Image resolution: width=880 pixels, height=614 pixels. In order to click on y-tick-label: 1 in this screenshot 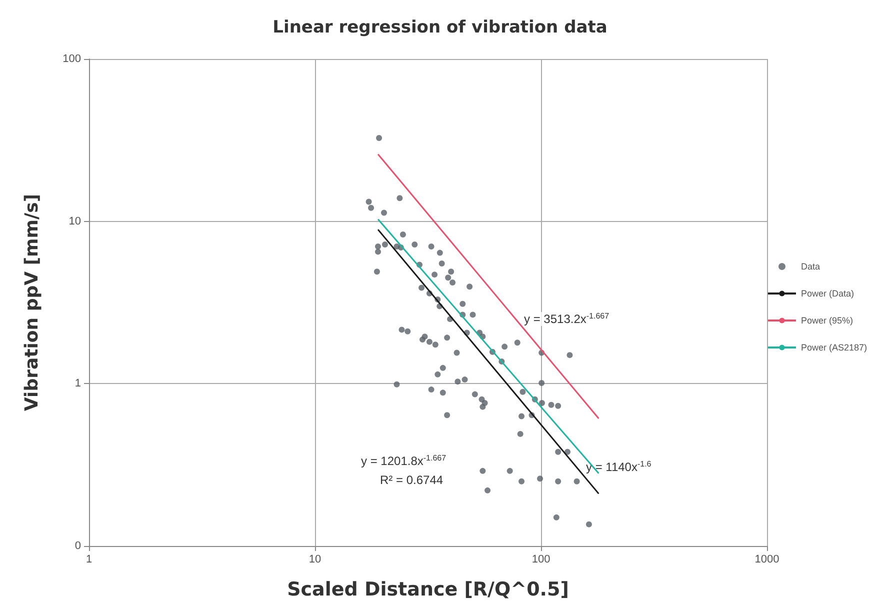, I will do `click(77, 384)`.